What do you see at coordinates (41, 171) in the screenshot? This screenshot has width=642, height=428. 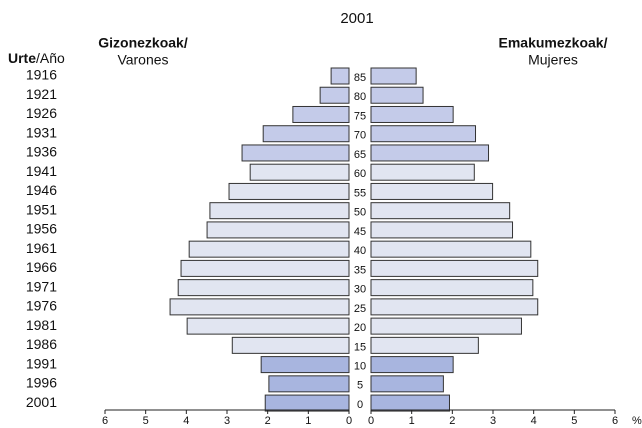 I see `y-tick-label: 1941` at bounding box center [41, 171].